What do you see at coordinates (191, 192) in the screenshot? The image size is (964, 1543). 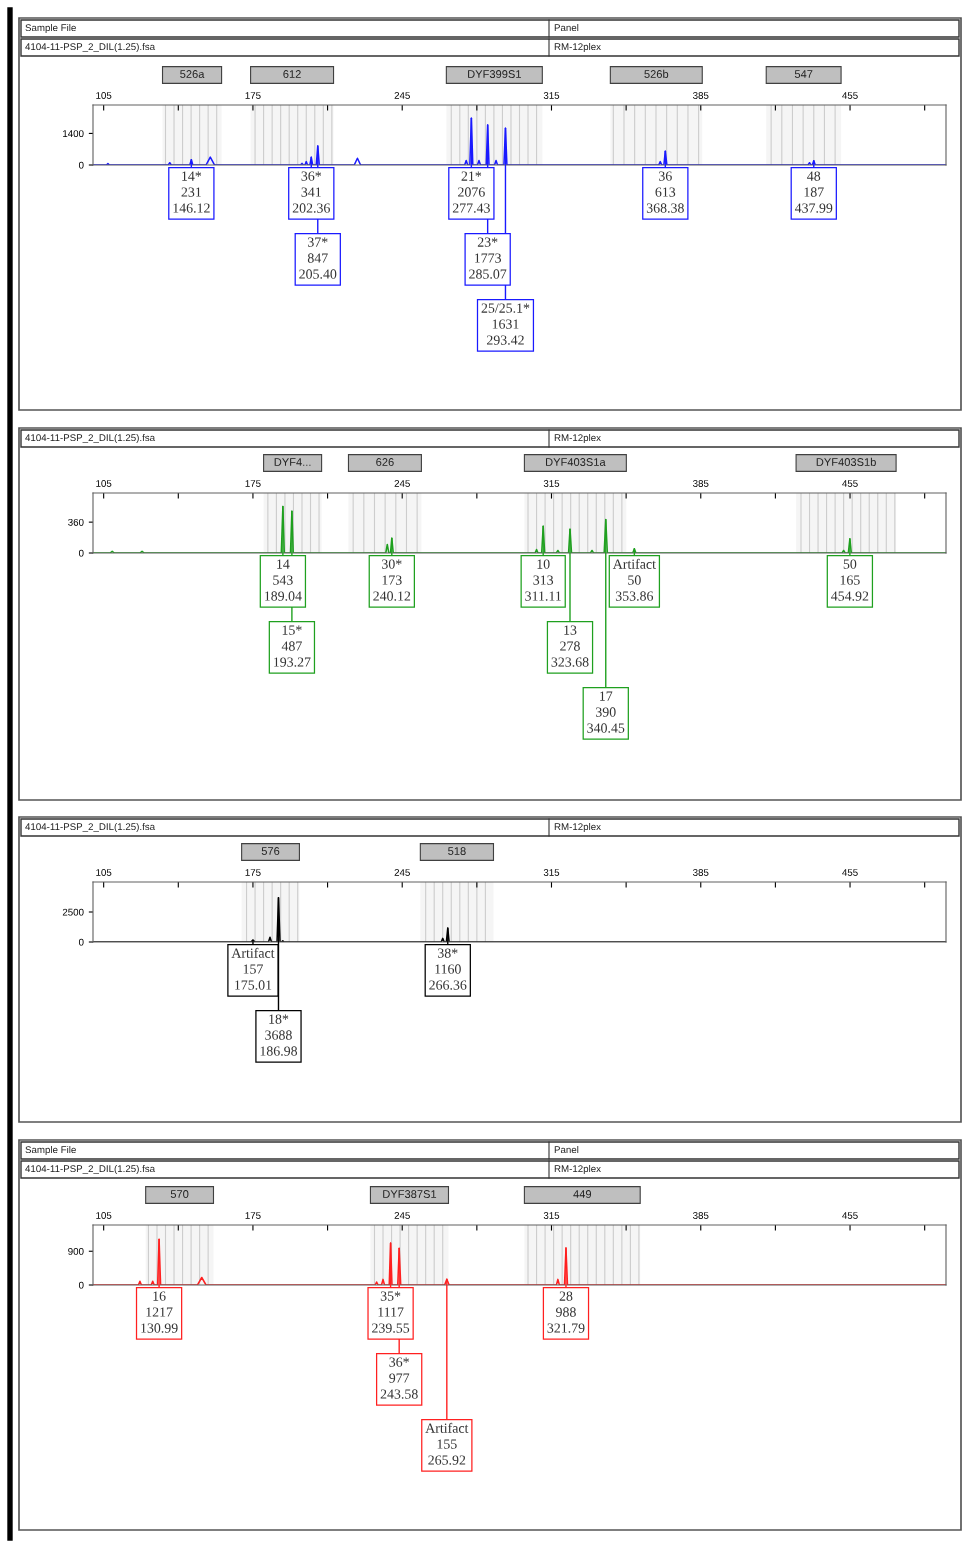 I see `annotation: 14* 231 146.12` at bounding box center [191, 192].